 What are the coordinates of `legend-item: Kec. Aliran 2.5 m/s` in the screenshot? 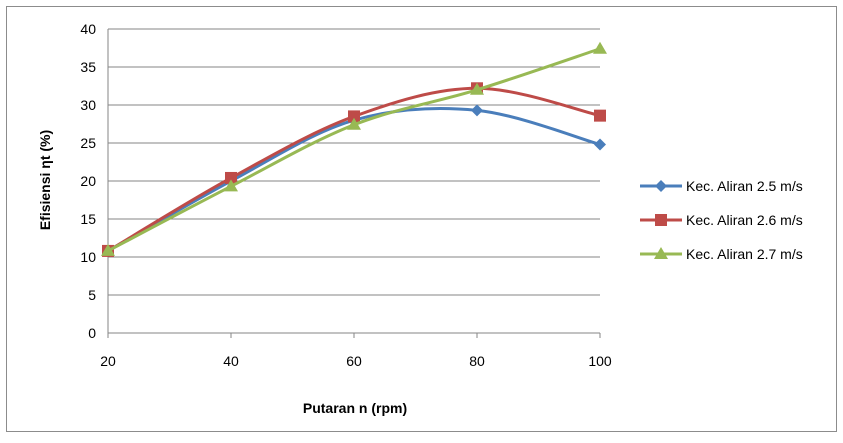 It's located at (721, 186).